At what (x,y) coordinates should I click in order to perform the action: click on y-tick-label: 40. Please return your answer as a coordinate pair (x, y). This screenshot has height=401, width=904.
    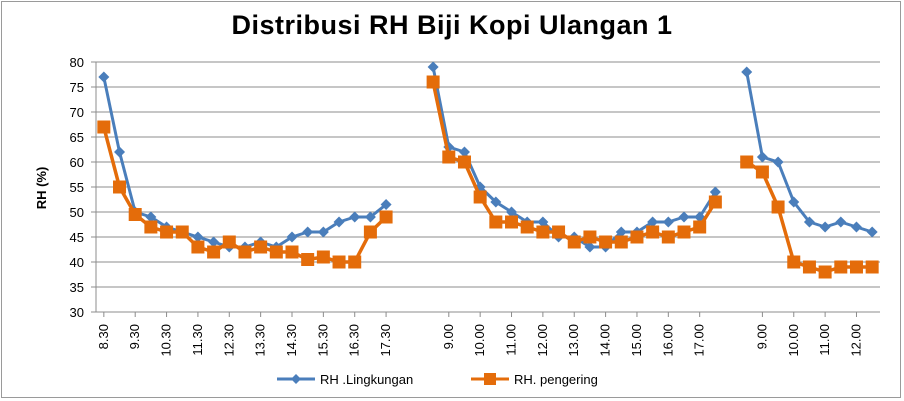
    Looking at the image, I should click on (77, 262).